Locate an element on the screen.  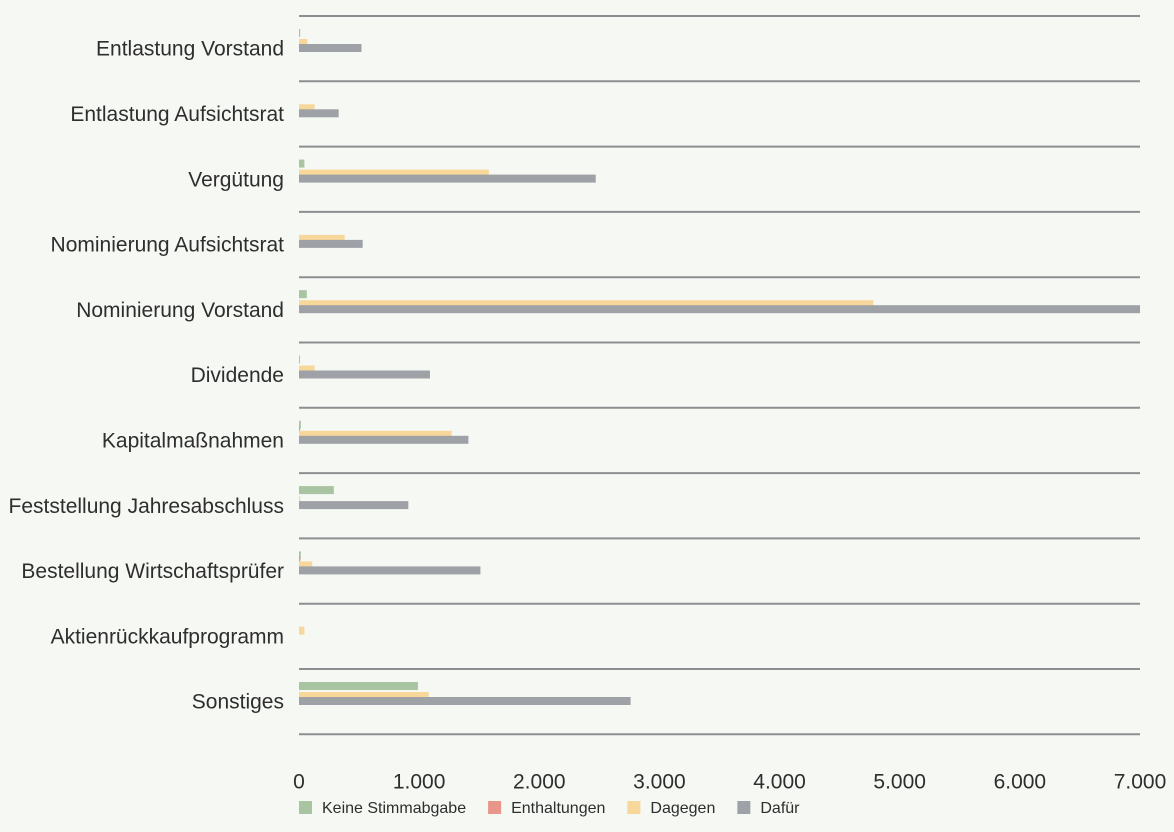
x-tick-label: 4.000 is located at coordinates (779, 781).